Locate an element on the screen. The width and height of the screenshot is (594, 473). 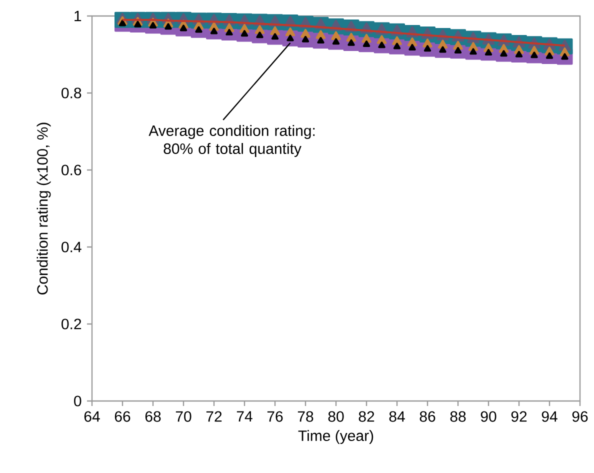
y-axis-title: Condition rating (x100, %) is located at coordinates (43, 208).